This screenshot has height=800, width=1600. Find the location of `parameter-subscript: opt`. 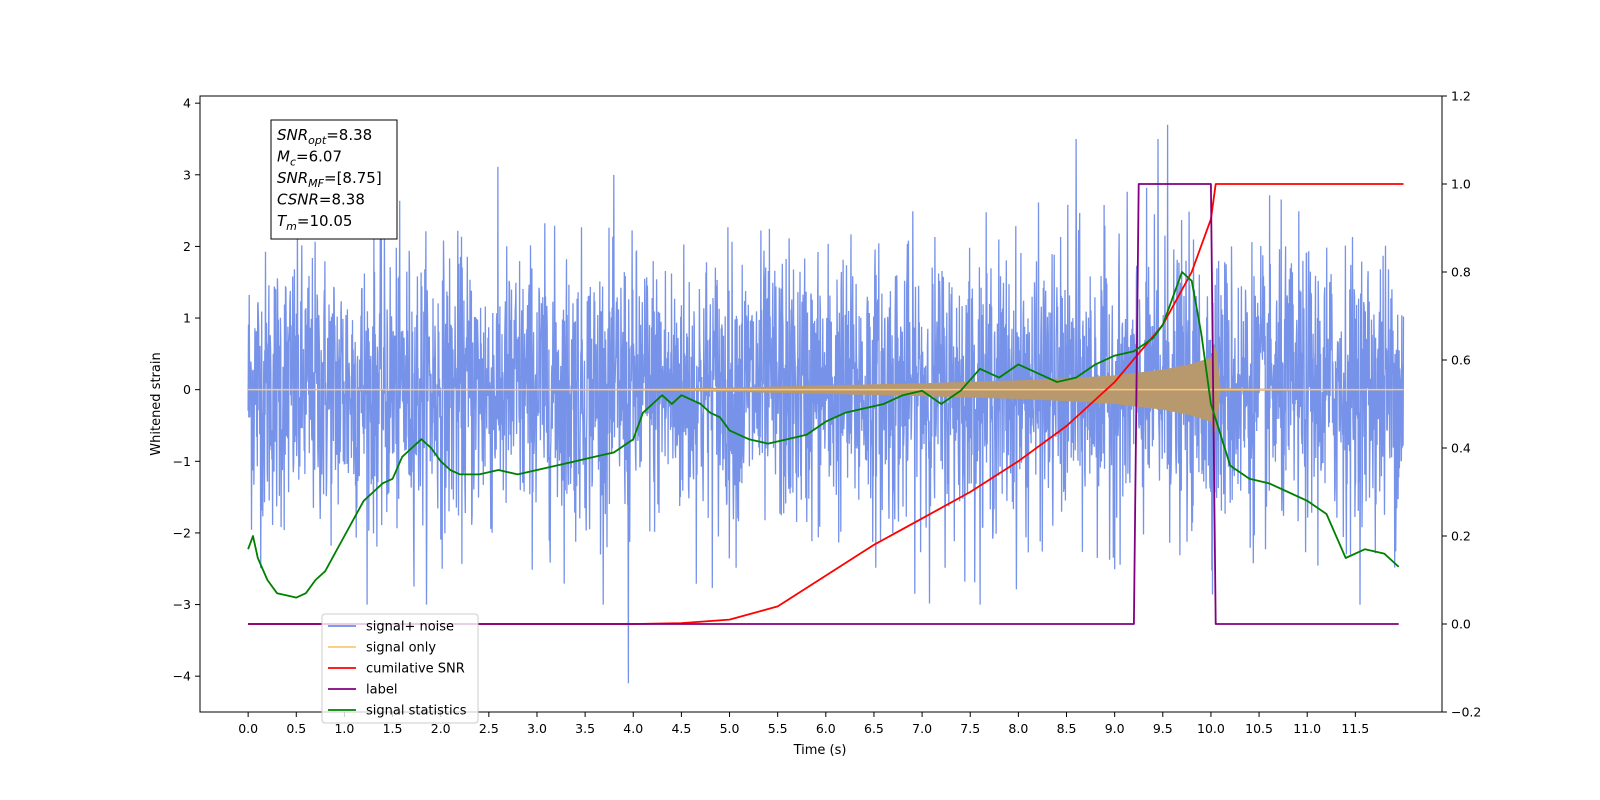

parameter-subscript: opt is located at coordinates (317, 140).